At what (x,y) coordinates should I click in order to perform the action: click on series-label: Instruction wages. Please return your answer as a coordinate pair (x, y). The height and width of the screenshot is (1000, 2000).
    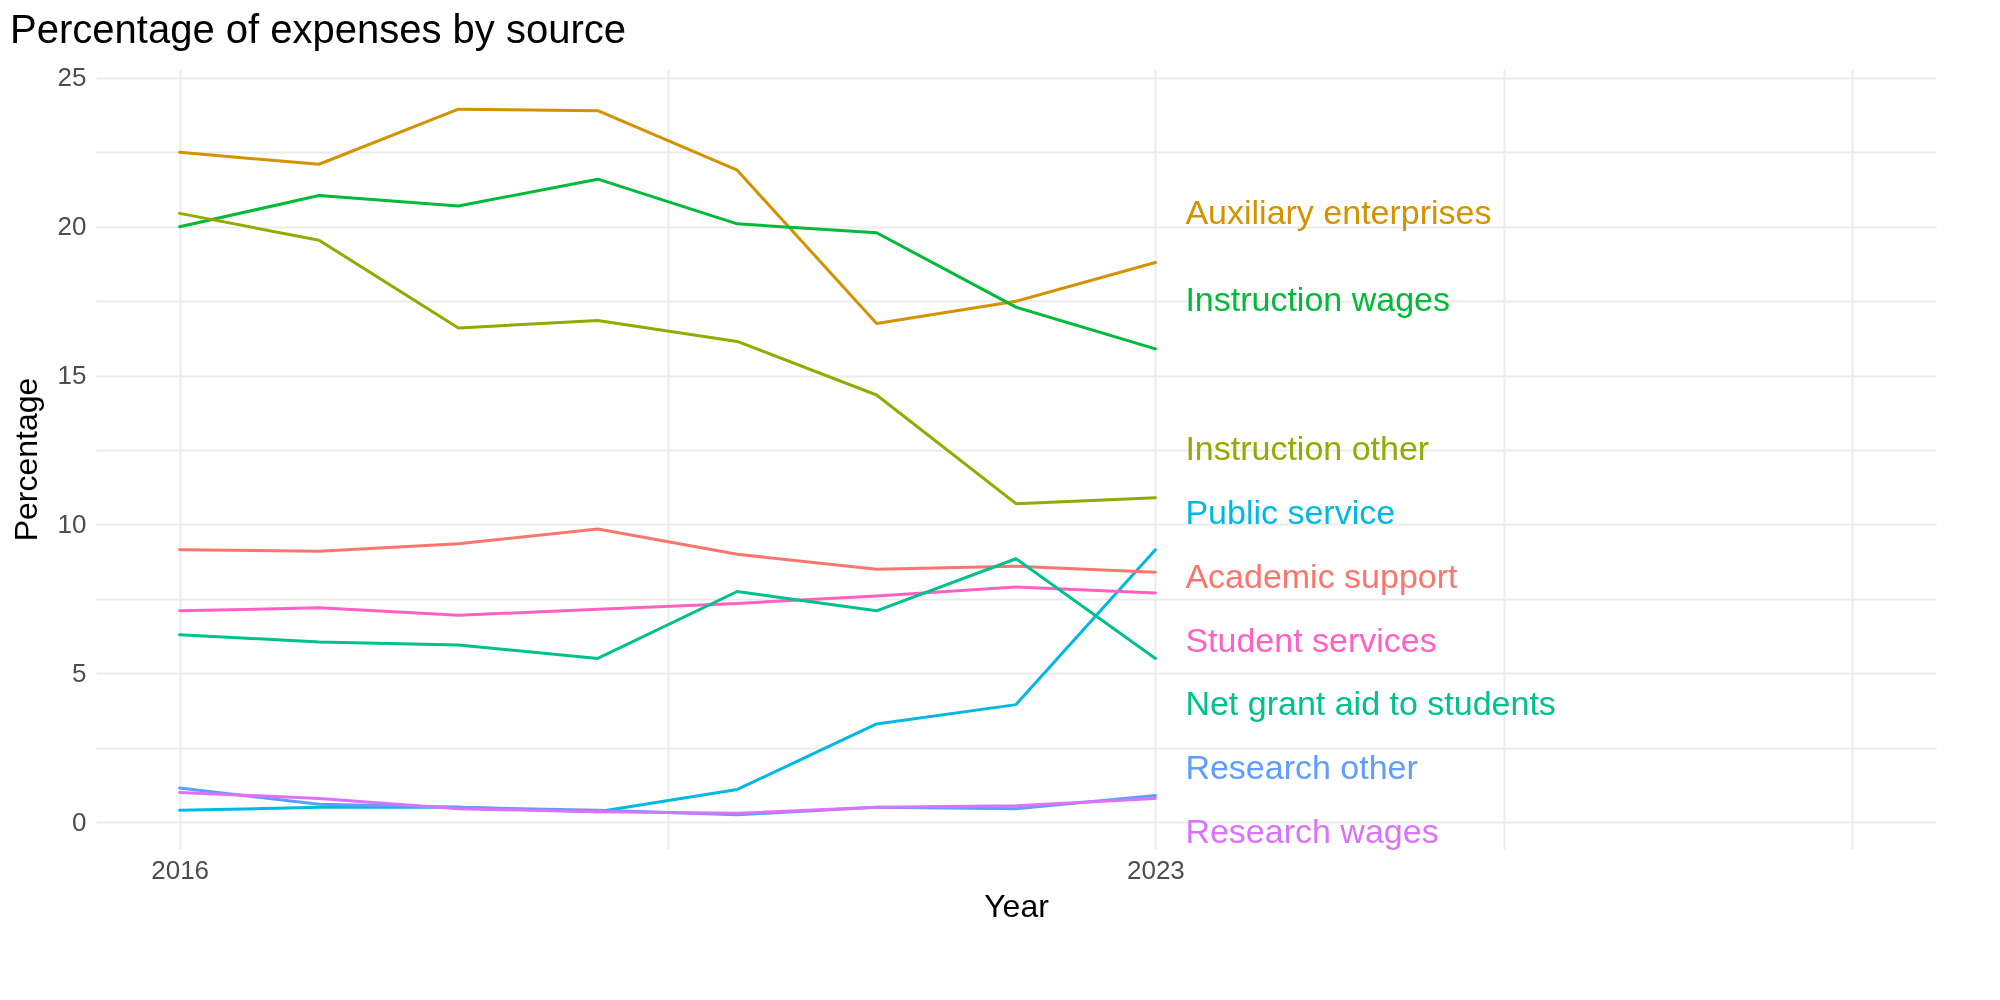
    Looking at the image, I should click on (1317, 298).